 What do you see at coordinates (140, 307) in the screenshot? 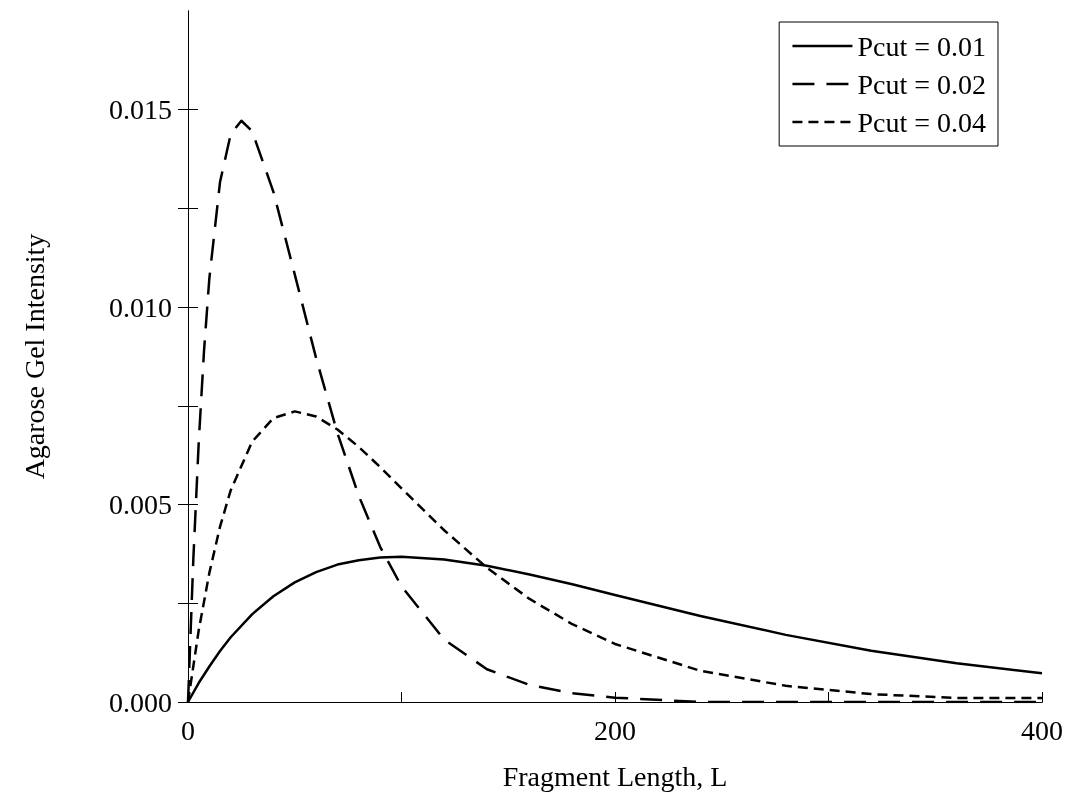
I see `y-tick-label: 0.010` at bounding box center [140, 307].